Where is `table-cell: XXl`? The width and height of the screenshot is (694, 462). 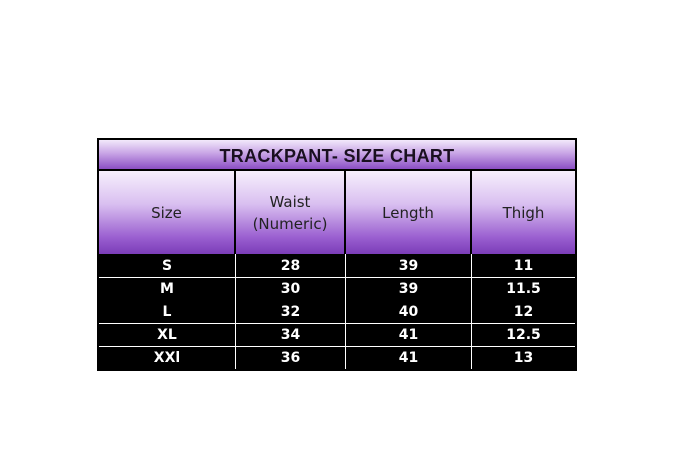
table-cell: XXl is located at coordinates (167, 358).